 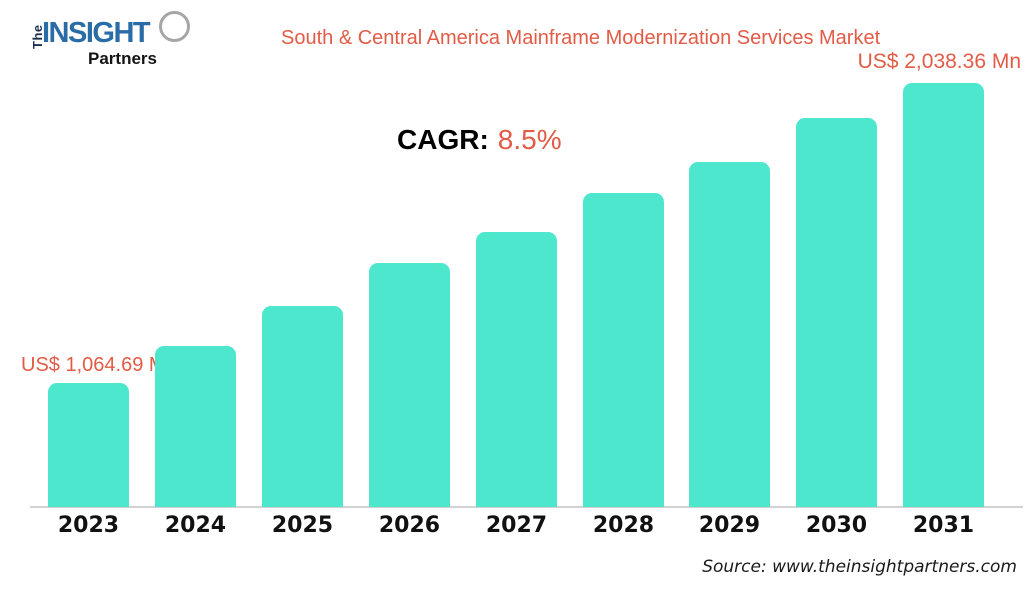 I want to click on x-axis-line, so click(x=526, y=507).